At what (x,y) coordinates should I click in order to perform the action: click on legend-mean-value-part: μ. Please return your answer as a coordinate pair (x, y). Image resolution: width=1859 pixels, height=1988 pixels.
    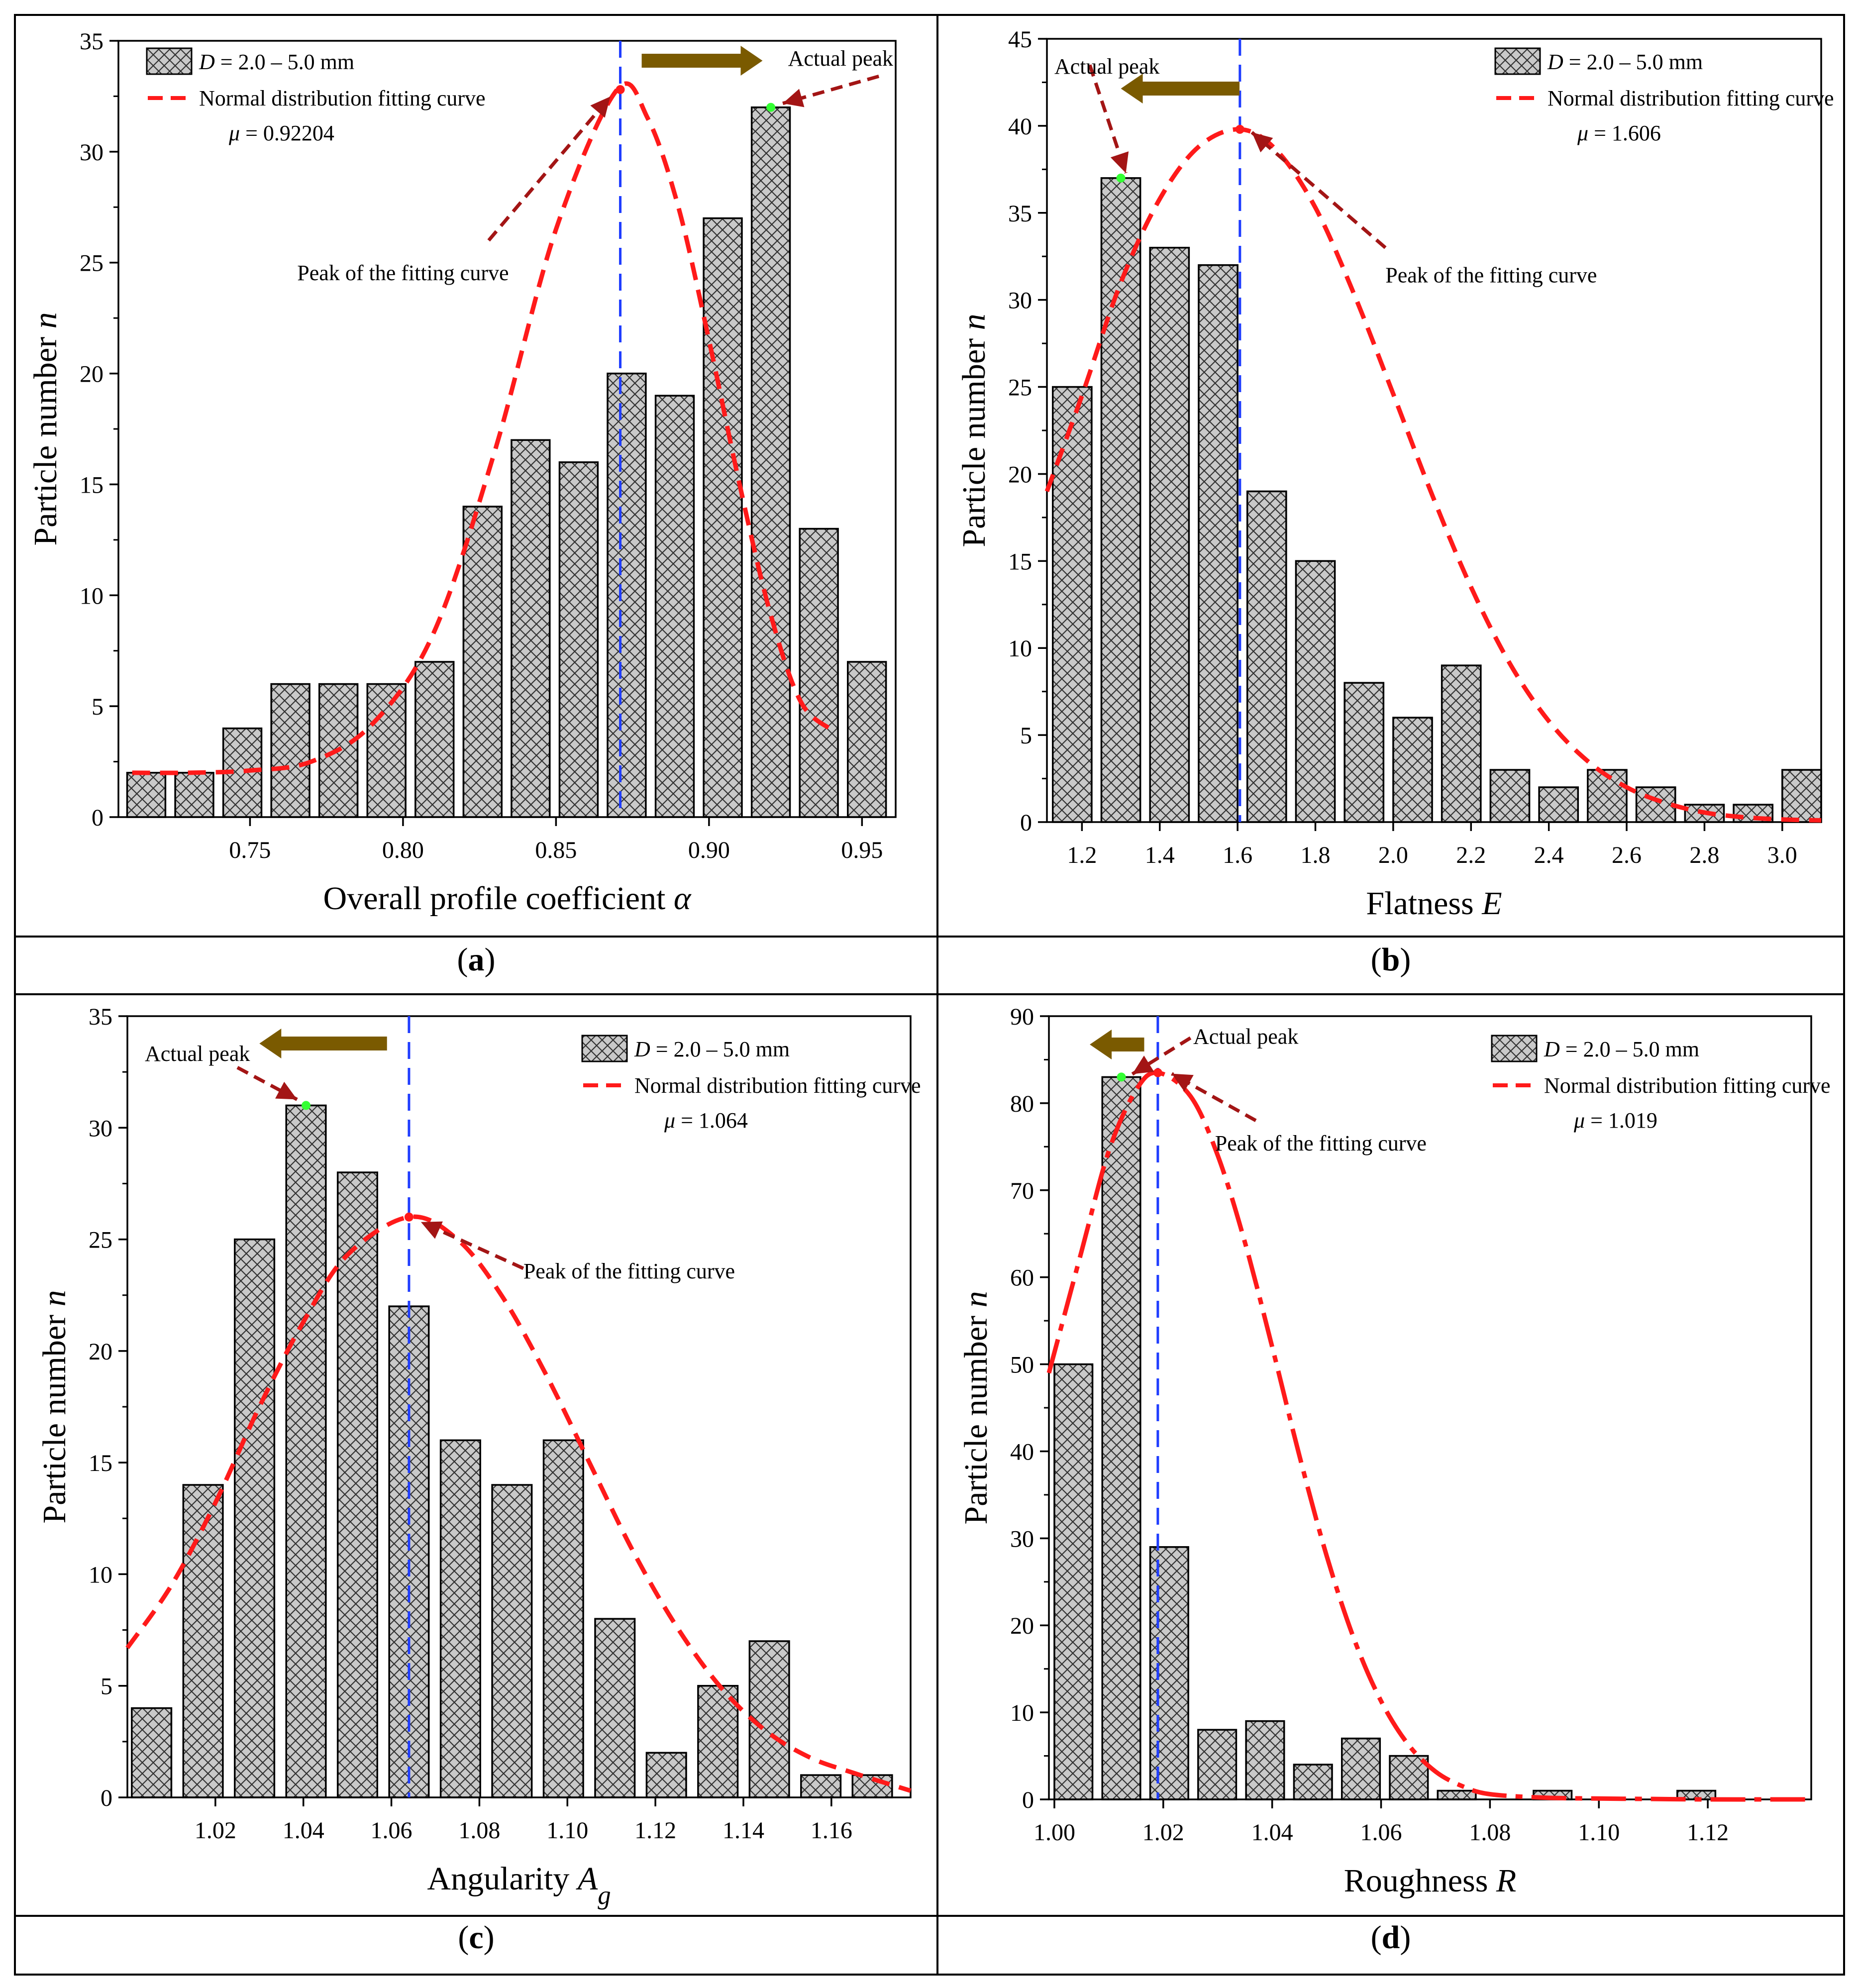
    Looking at the image, I should click on (234, 133).